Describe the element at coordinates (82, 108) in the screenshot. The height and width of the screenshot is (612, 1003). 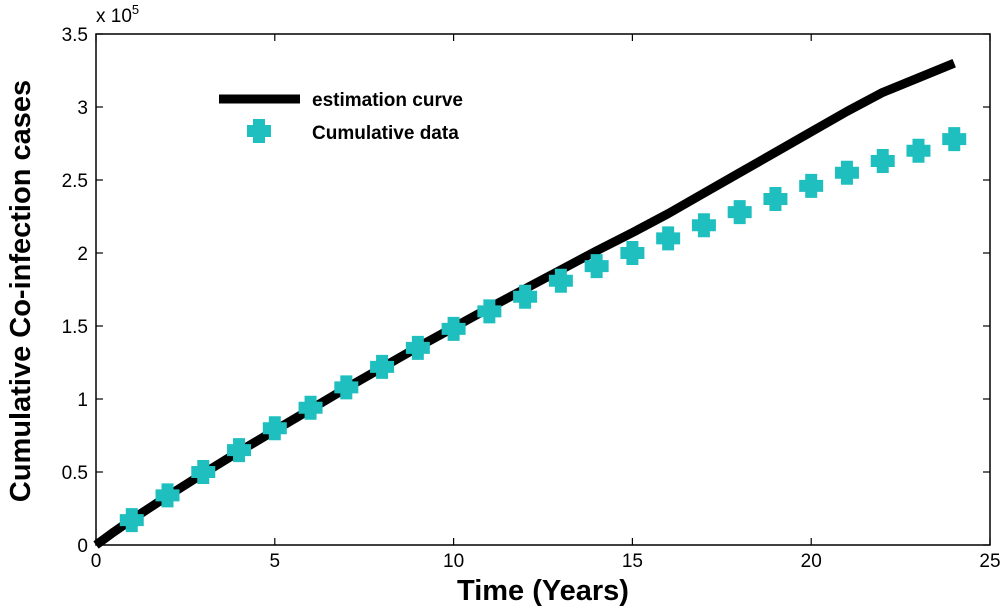
I see `y-tick-label: 3` at that location.